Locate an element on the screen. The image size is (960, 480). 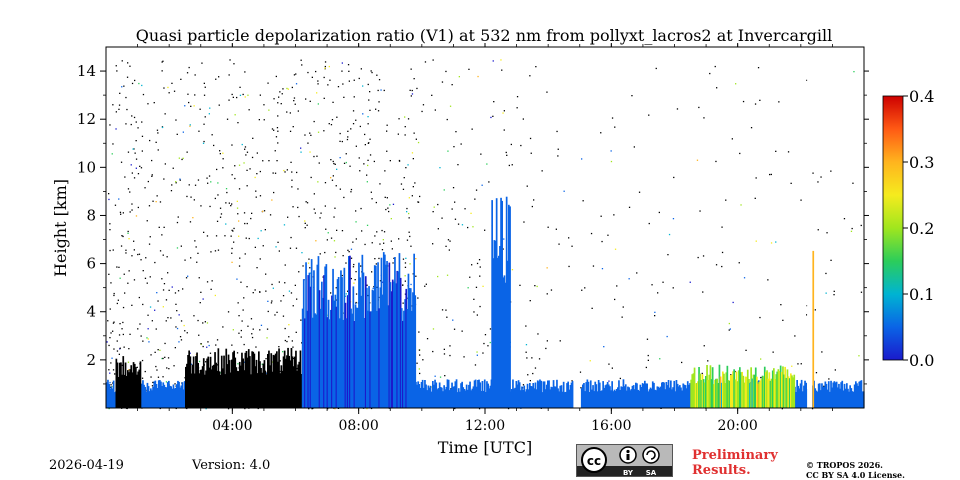
cc-license-badge: cc BY SA is located at coordinates (624, 460).